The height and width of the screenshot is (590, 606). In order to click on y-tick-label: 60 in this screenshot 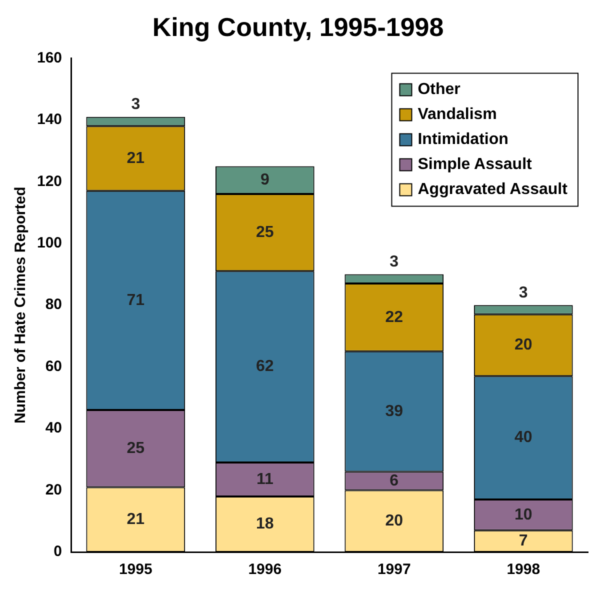, I will do `click(53, 366)`.